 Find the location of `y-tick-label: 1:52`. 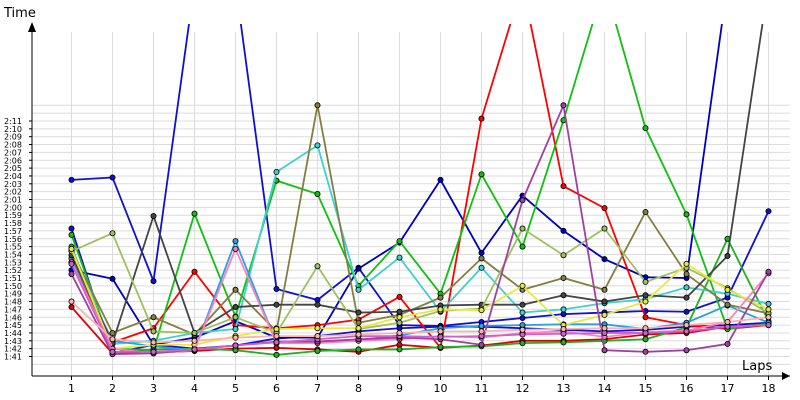

y-tick-label: 1:52 is located at coordinates (13, 270).